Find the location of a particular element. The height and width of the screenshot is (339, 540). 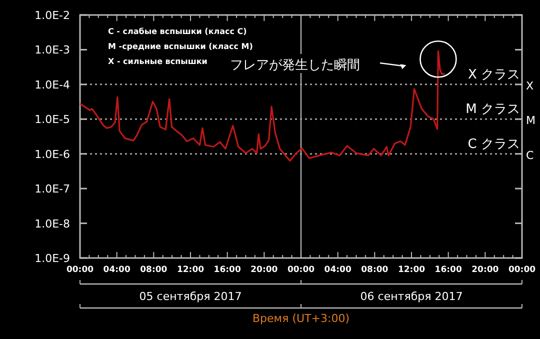

y-tick-label: 1.0E-4 is located at coordinates (52, 85).